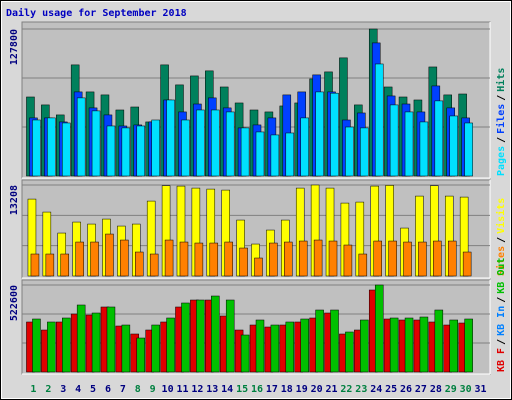 This screenshot has height=400, width=512. What do you see at coordinates (272, 389) in the screenshot?
I see `x-tick-label: 17` at bounding box center [272, 389].